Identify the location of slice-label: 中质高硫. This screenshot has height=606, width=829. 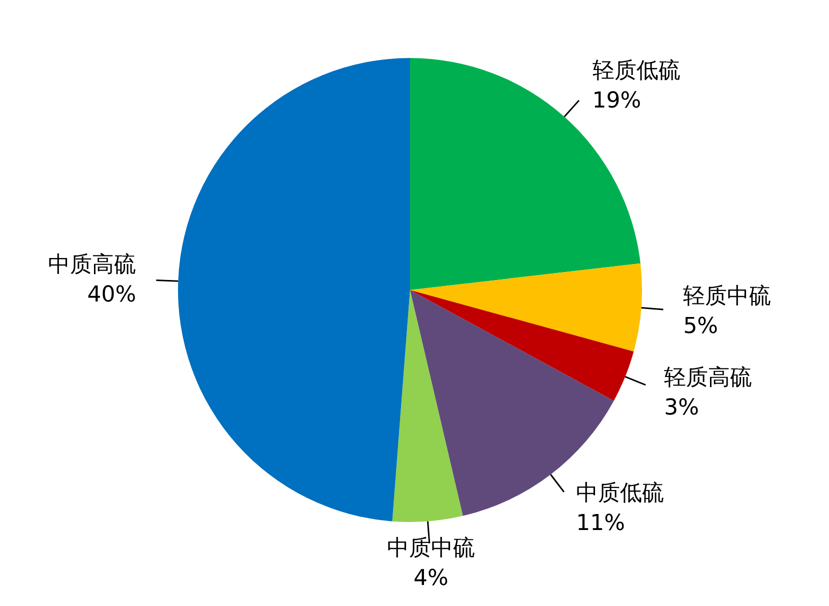
(92, 265).